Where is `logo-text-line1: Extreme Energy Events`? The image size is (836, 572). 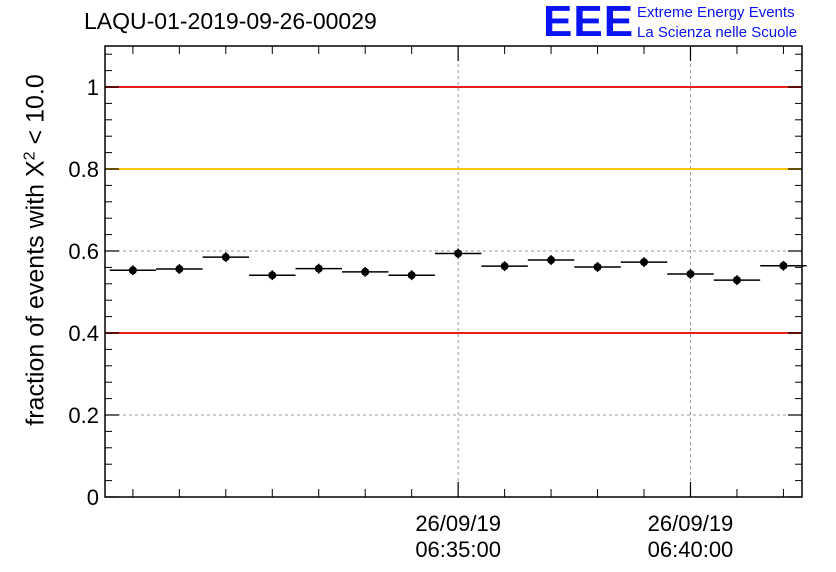 logo-text-line1: Extreme Energy Events is located at coordinates (716, 12).